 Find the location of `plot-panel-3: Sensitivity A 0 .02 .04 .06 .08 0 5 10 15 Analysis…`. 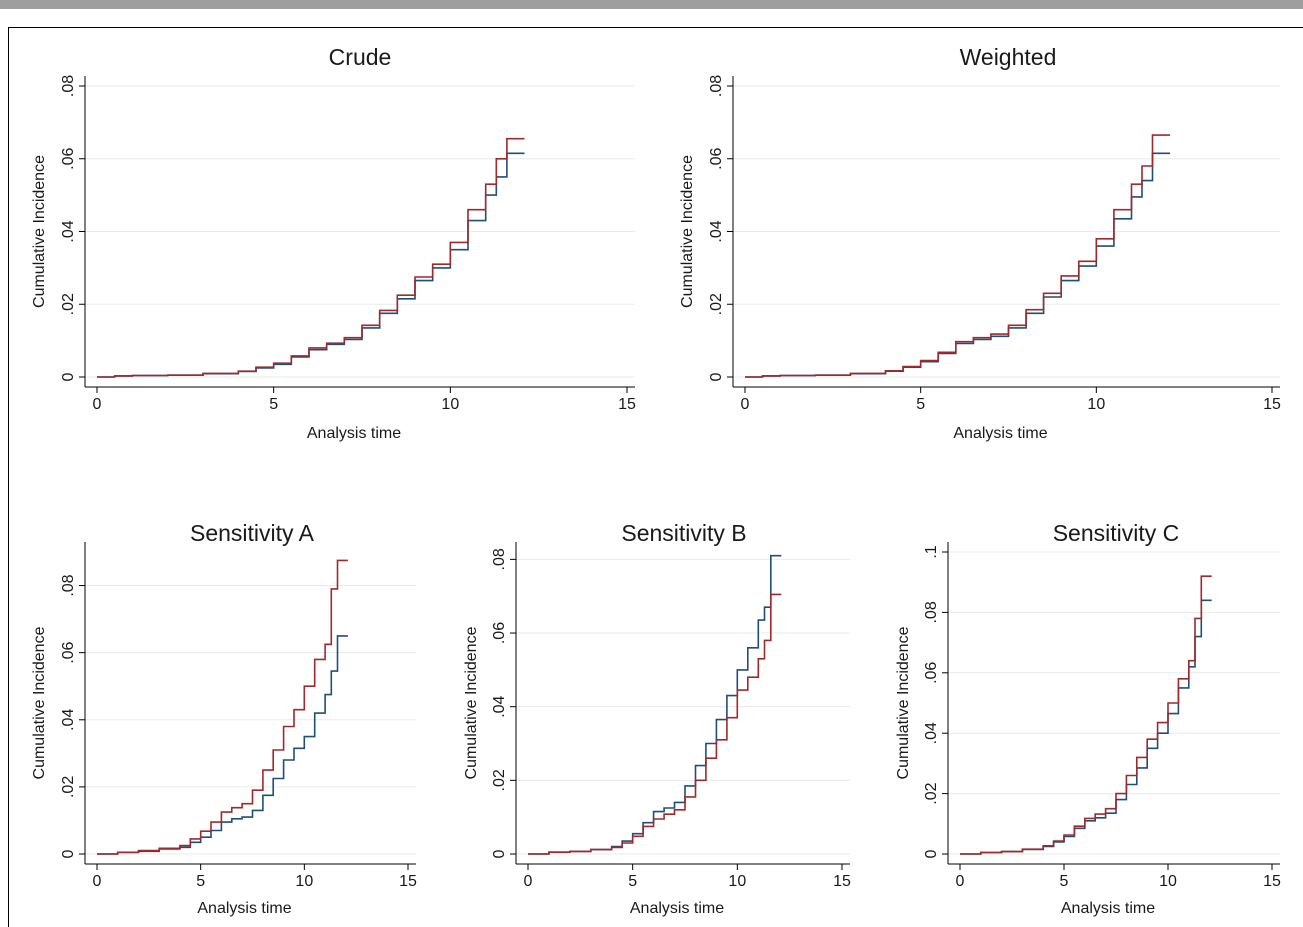

plot-panel-3: Sensitivity A 0 .02 .04 .06 .08 0 5 10 15 Analysis… is located at coordinates (224, 718).